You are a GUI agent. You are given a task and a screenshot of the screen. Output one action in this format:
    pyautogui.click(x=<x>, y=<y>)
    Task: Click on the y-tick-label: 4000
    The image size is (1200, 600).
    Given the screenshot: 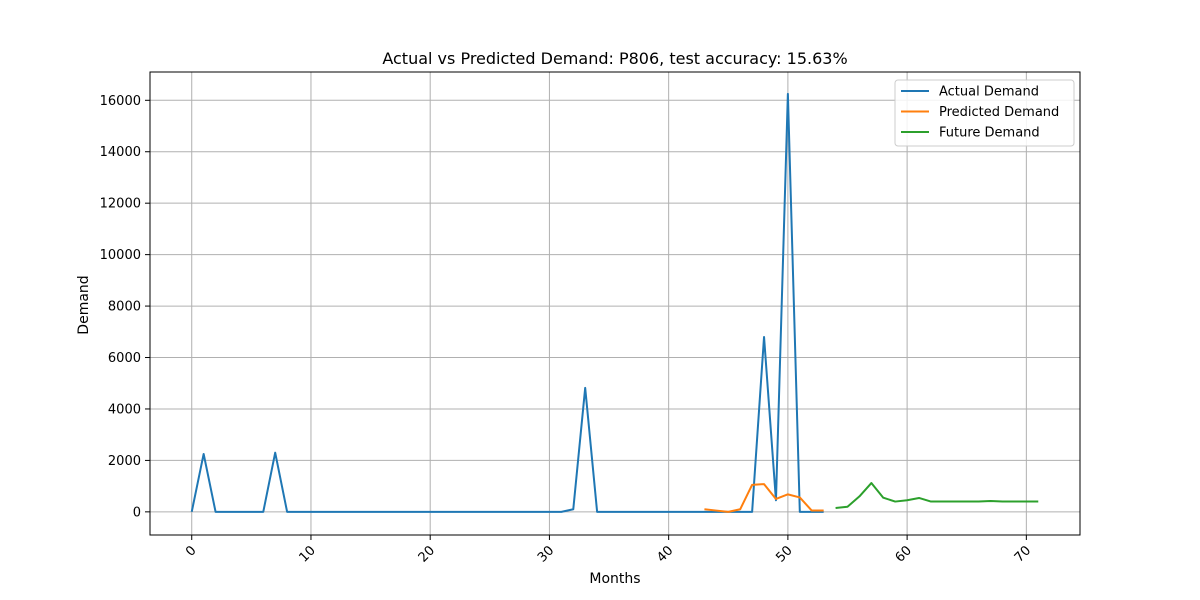 What is the action you would take?
    pyautogui.click(x=124, y=409)
    